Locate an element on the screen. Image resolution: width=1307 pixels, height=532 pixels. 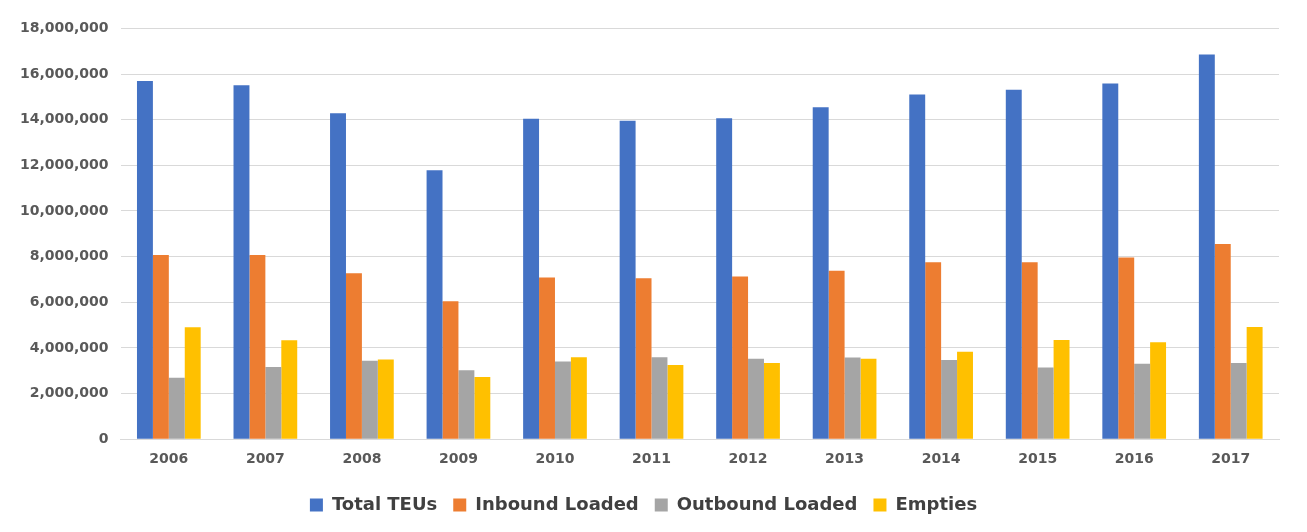
x-tick-label: 2009 is located at coordinates (458, 458).